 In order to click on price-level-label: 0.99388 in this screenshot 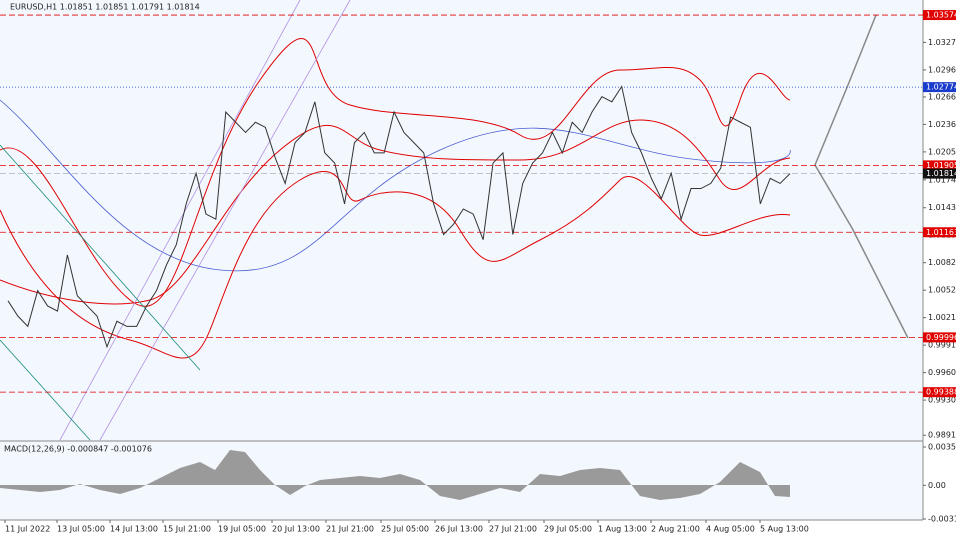, I will do `click(941, 392)`.